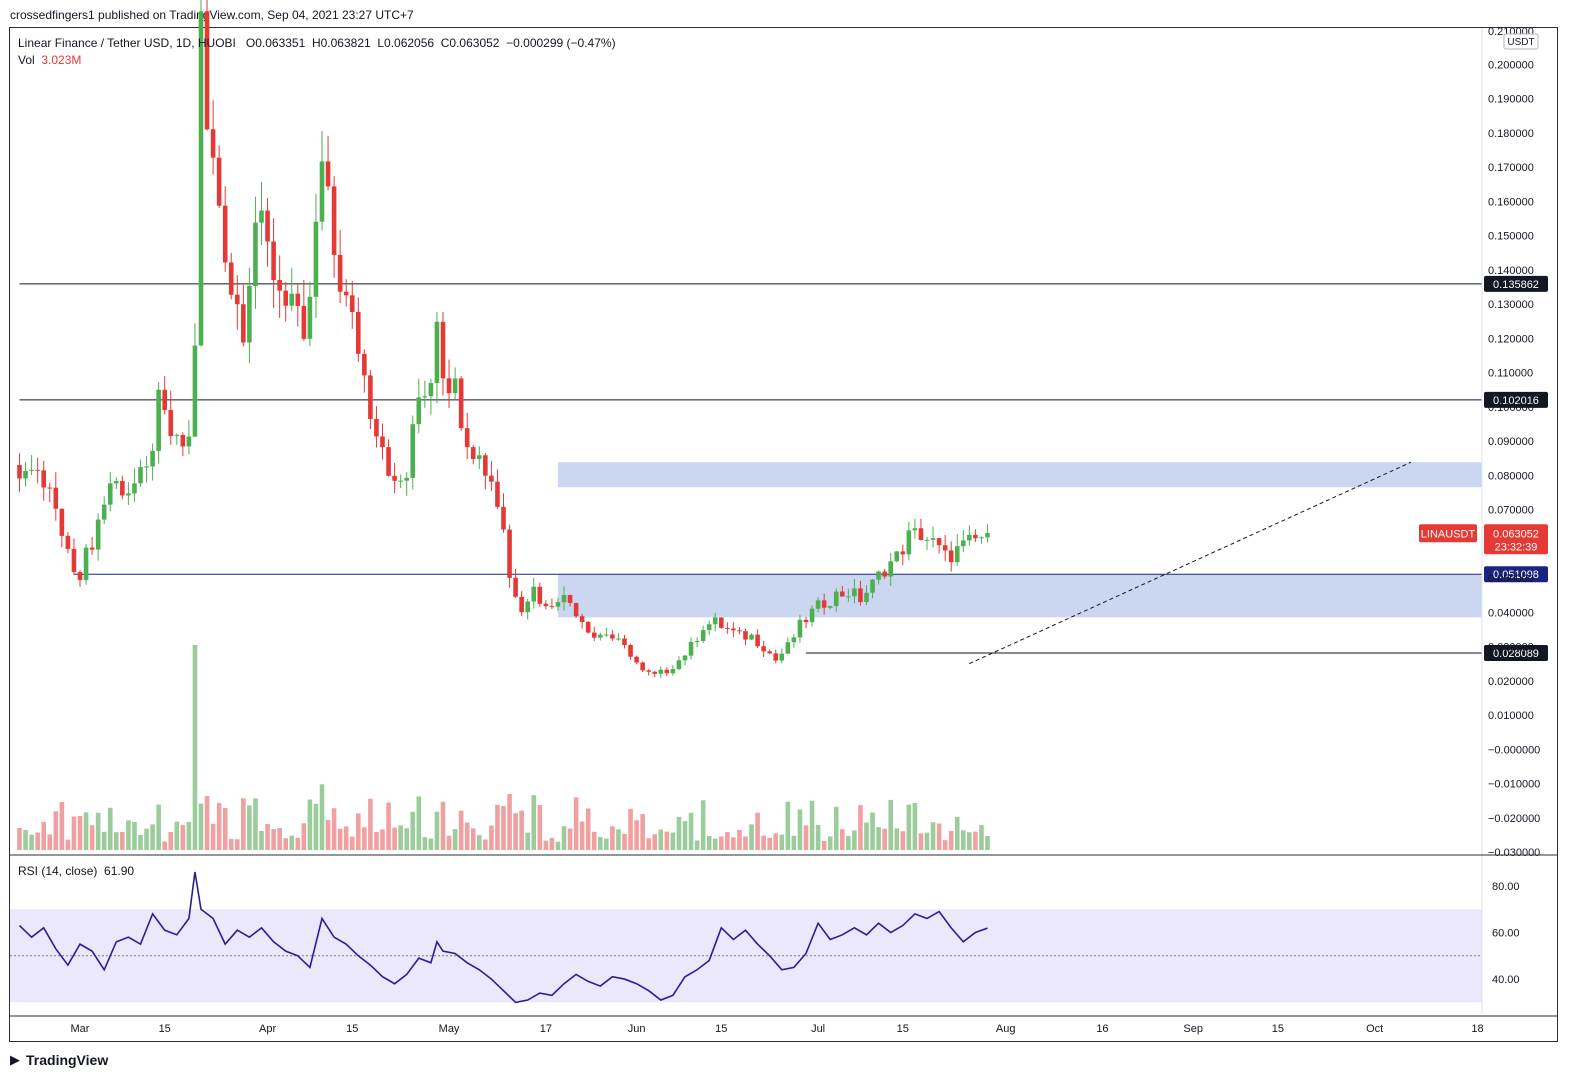  Describe the element at coordinates (275, 43) in the screenshot. I see `ohlc-open: O0.063351` at that location.